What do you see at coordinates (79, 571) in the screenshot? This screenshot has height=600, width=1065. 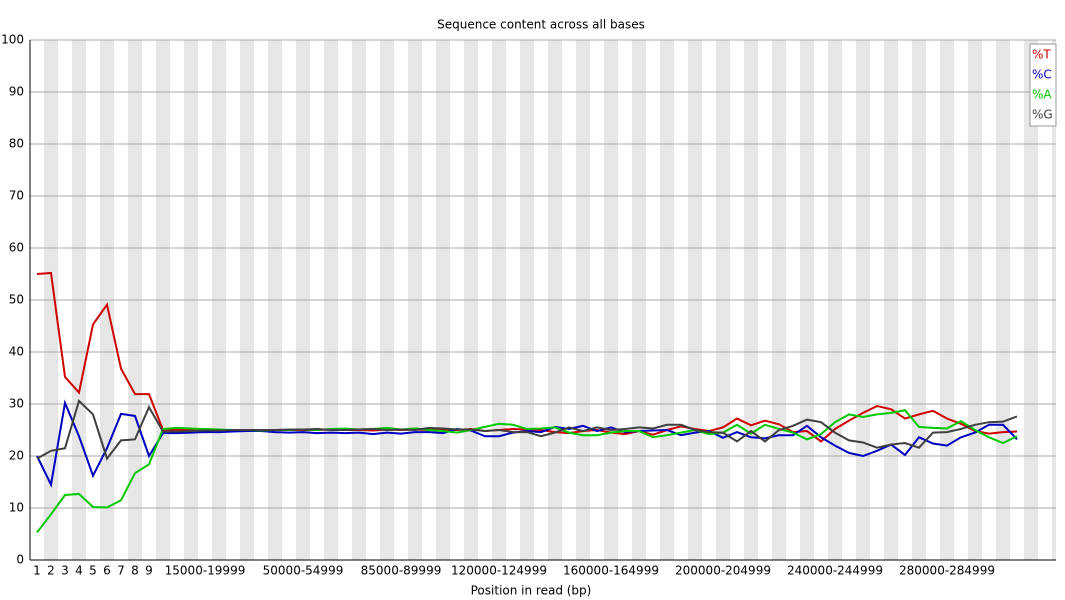 I see `x-tick-label: 4` at bounding box center [79, 571].